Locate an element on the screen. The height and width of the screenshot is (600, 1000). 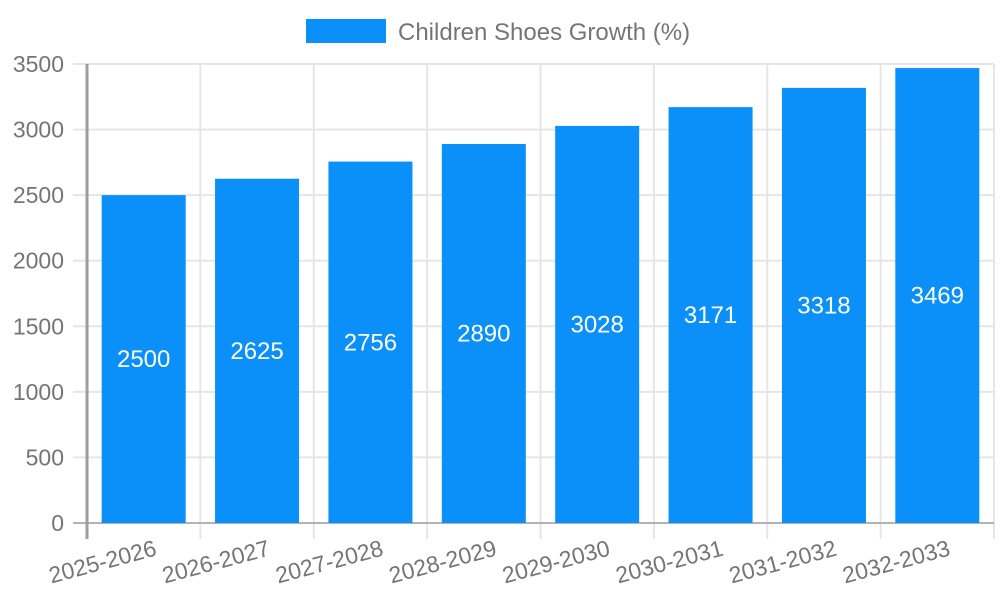
x-axis-tick-label: 2026-2027 is located at coordinates (215, 562).